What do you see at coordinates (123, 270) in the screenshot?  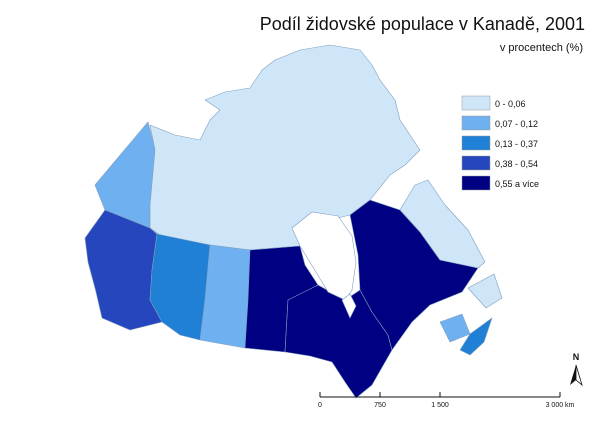 I see `british-columbia` at bounding box center [123, 270].